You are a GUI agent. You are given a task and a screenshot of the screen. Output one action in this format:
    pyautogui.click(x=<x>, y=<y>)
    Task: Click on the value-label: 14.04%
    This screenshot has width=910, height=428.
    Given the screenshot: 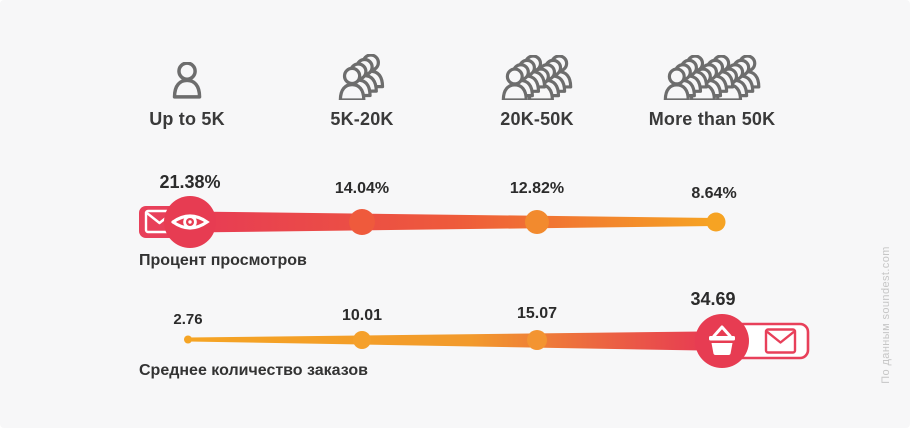 What is the action you would take?
    pyautogui.click(x=362, y=188)
    